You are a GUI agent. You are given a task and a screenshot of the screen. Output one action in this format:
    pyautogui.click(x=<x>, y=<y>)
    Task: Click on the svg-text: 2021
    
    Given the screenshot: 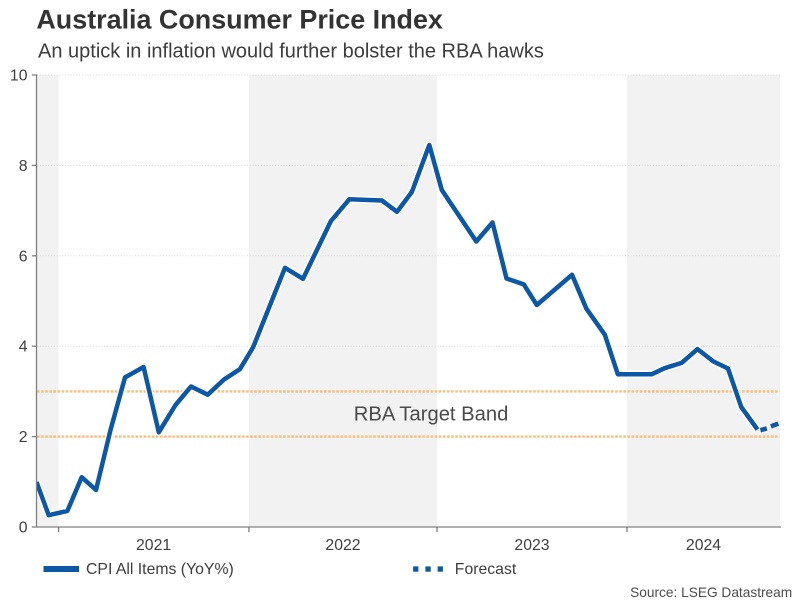 What is the action you would take?
    pyautogui.click(x=153, y=545)
    